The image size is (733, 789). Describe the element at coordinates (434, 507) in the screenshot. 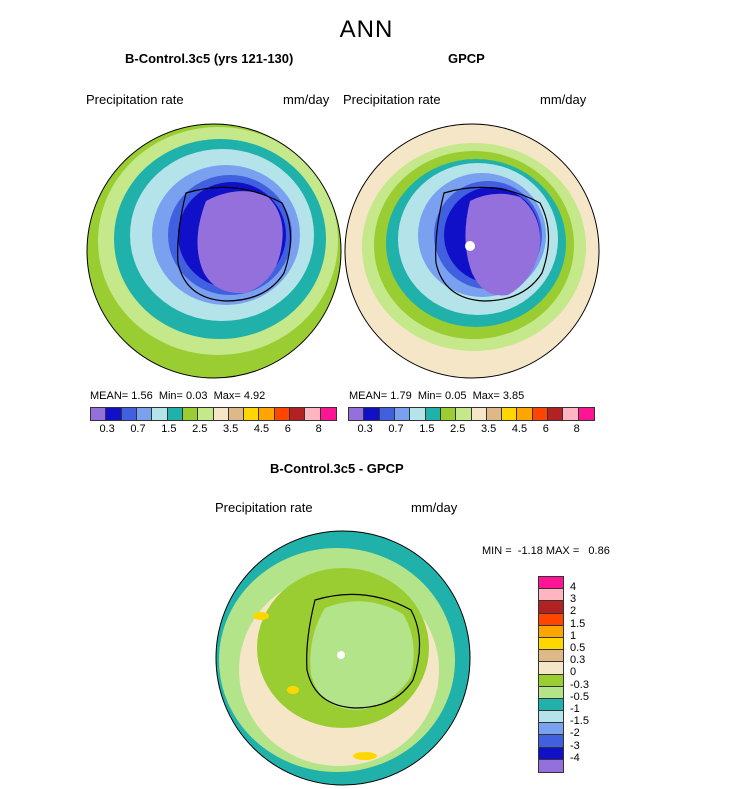

I see `diff-panel-units: mm/day` at that location.